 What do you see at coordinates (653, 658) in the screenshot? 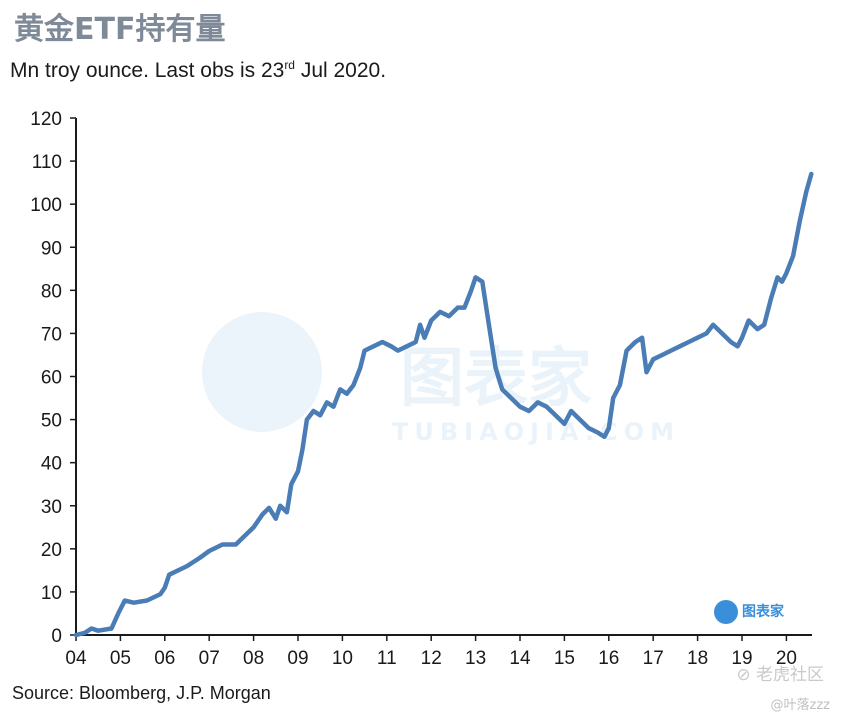
I see `x-tick-label: 17` at bounding box center [653, 658].